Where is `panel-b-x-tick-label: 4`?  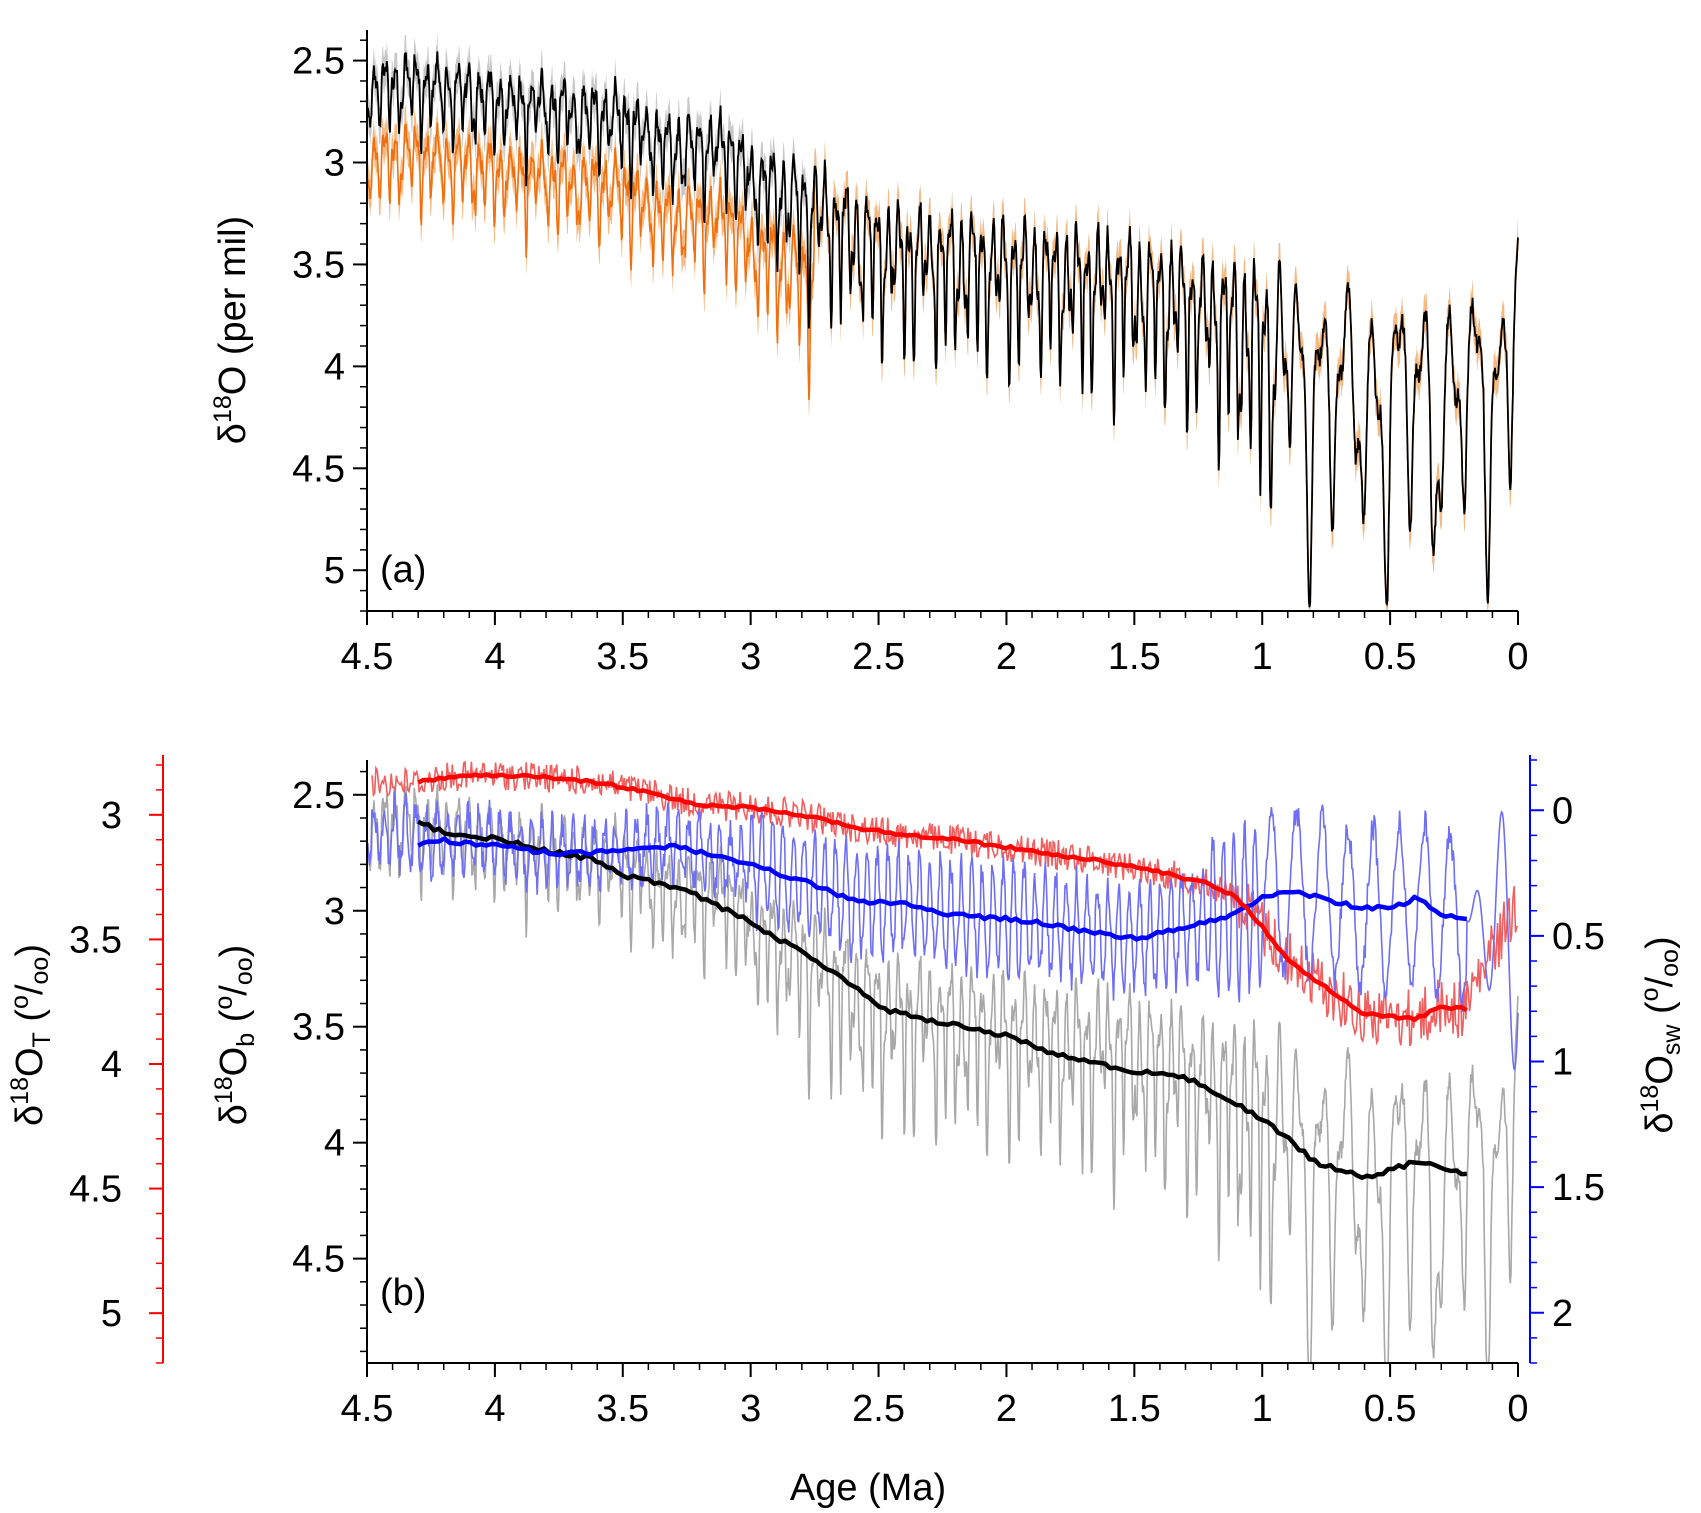
panel-b-x-tick-label: 4 is located at coordinates (494, 1409).